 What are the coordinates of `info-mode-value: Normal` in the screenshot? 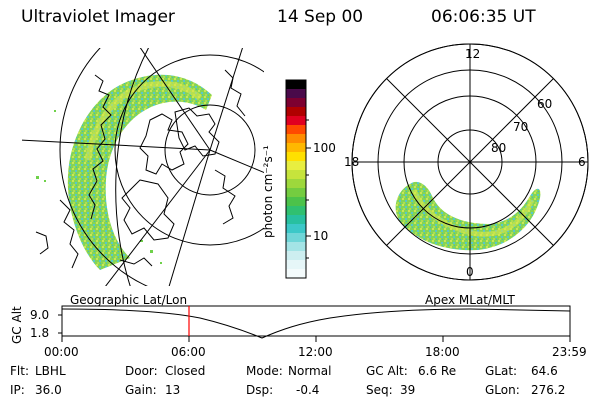 It's located at (310, 371).